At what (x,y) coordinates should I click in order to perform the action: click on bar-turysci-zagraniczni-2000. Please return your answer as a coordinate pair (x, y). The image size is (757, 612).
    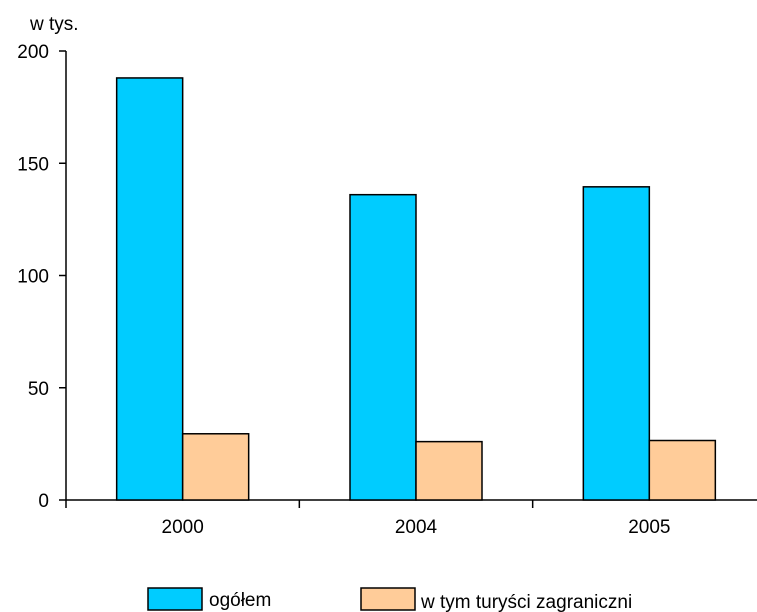
    Looking at the image, I should click on (215, 467).